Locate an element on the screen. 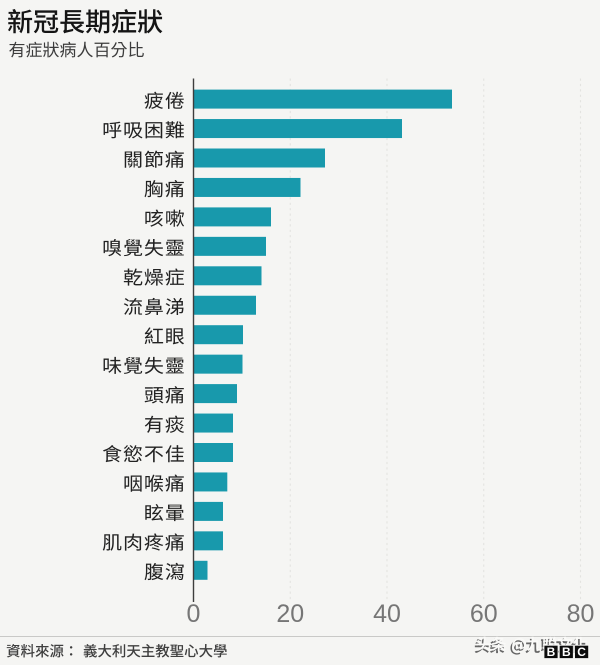 This screenshot has height=665, width=600. svg-text: C is located at coordinates (581, 652).